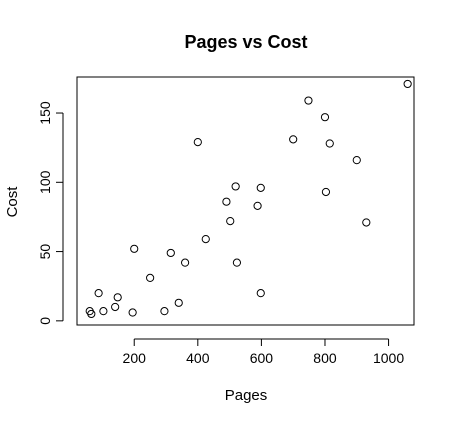 The width and height of the screenshot is (455, 429). I want to click on chart-title: Pages vs Cost, so click(245, 42).